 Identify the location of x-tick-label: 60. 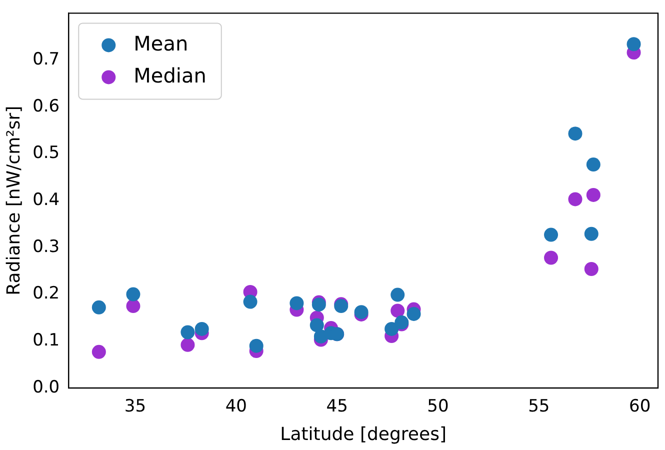
(640, 406).